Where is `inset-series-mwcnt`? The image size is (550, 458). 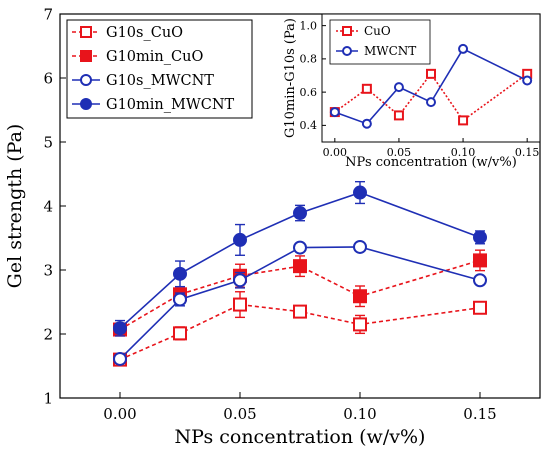 inset-series-mwcnt is located at coordinates (431, 86).